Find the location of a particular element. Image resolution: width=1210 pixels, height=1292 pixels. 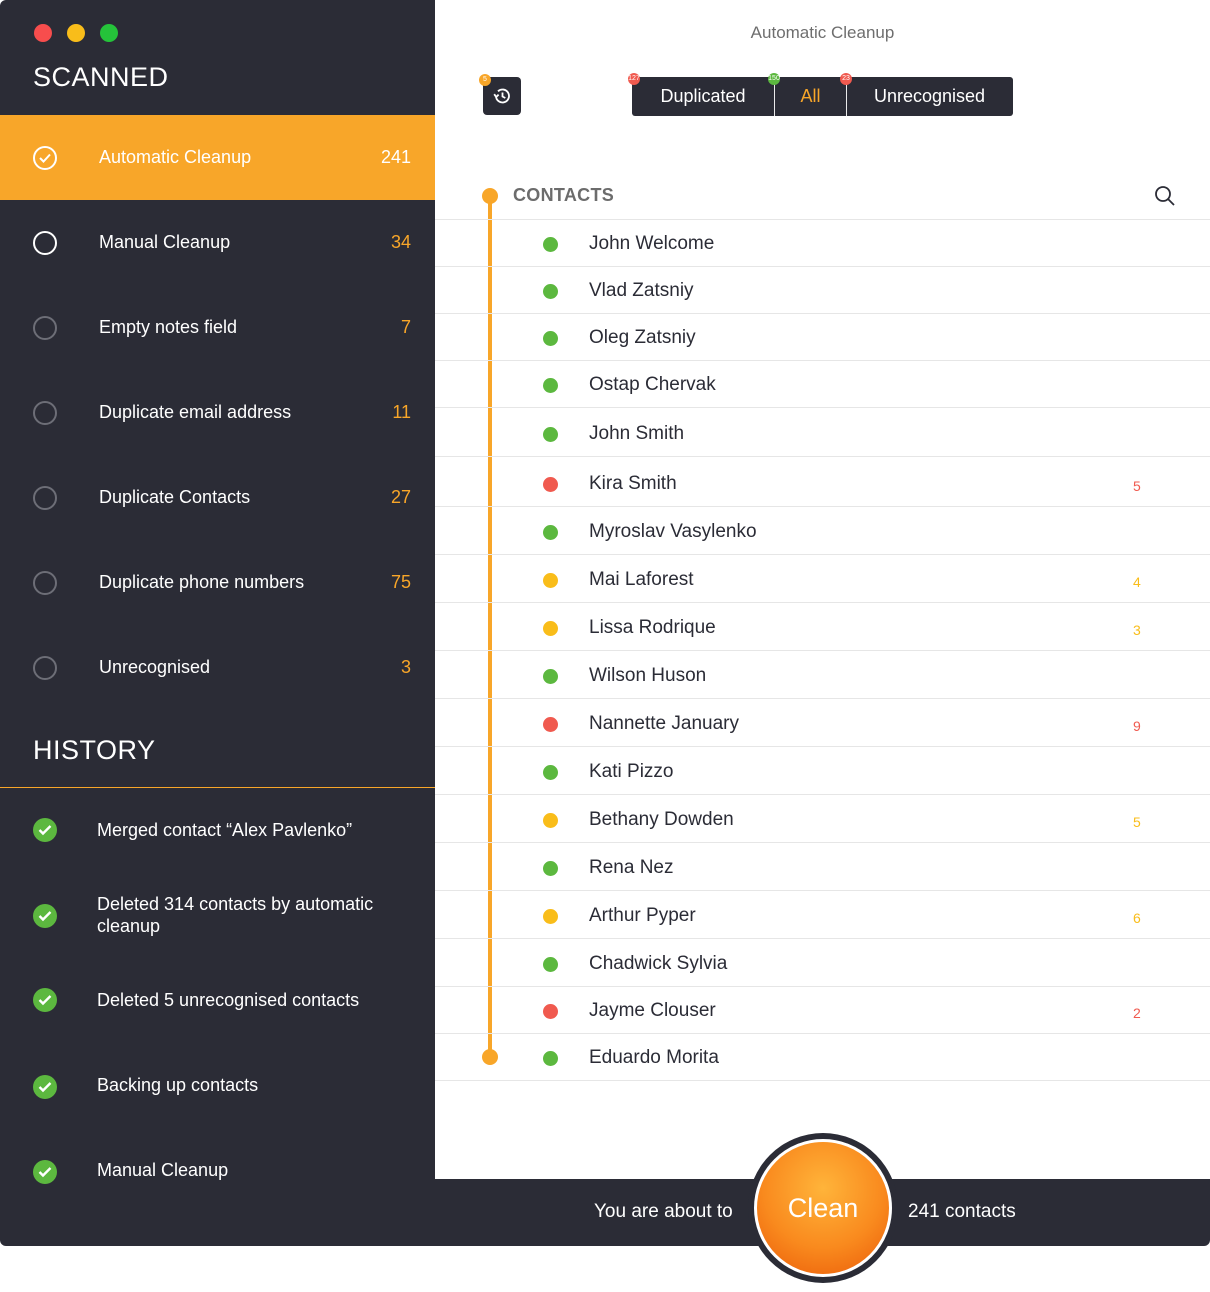

contact-row: Rena Nez is located at coordinates (822, 868).